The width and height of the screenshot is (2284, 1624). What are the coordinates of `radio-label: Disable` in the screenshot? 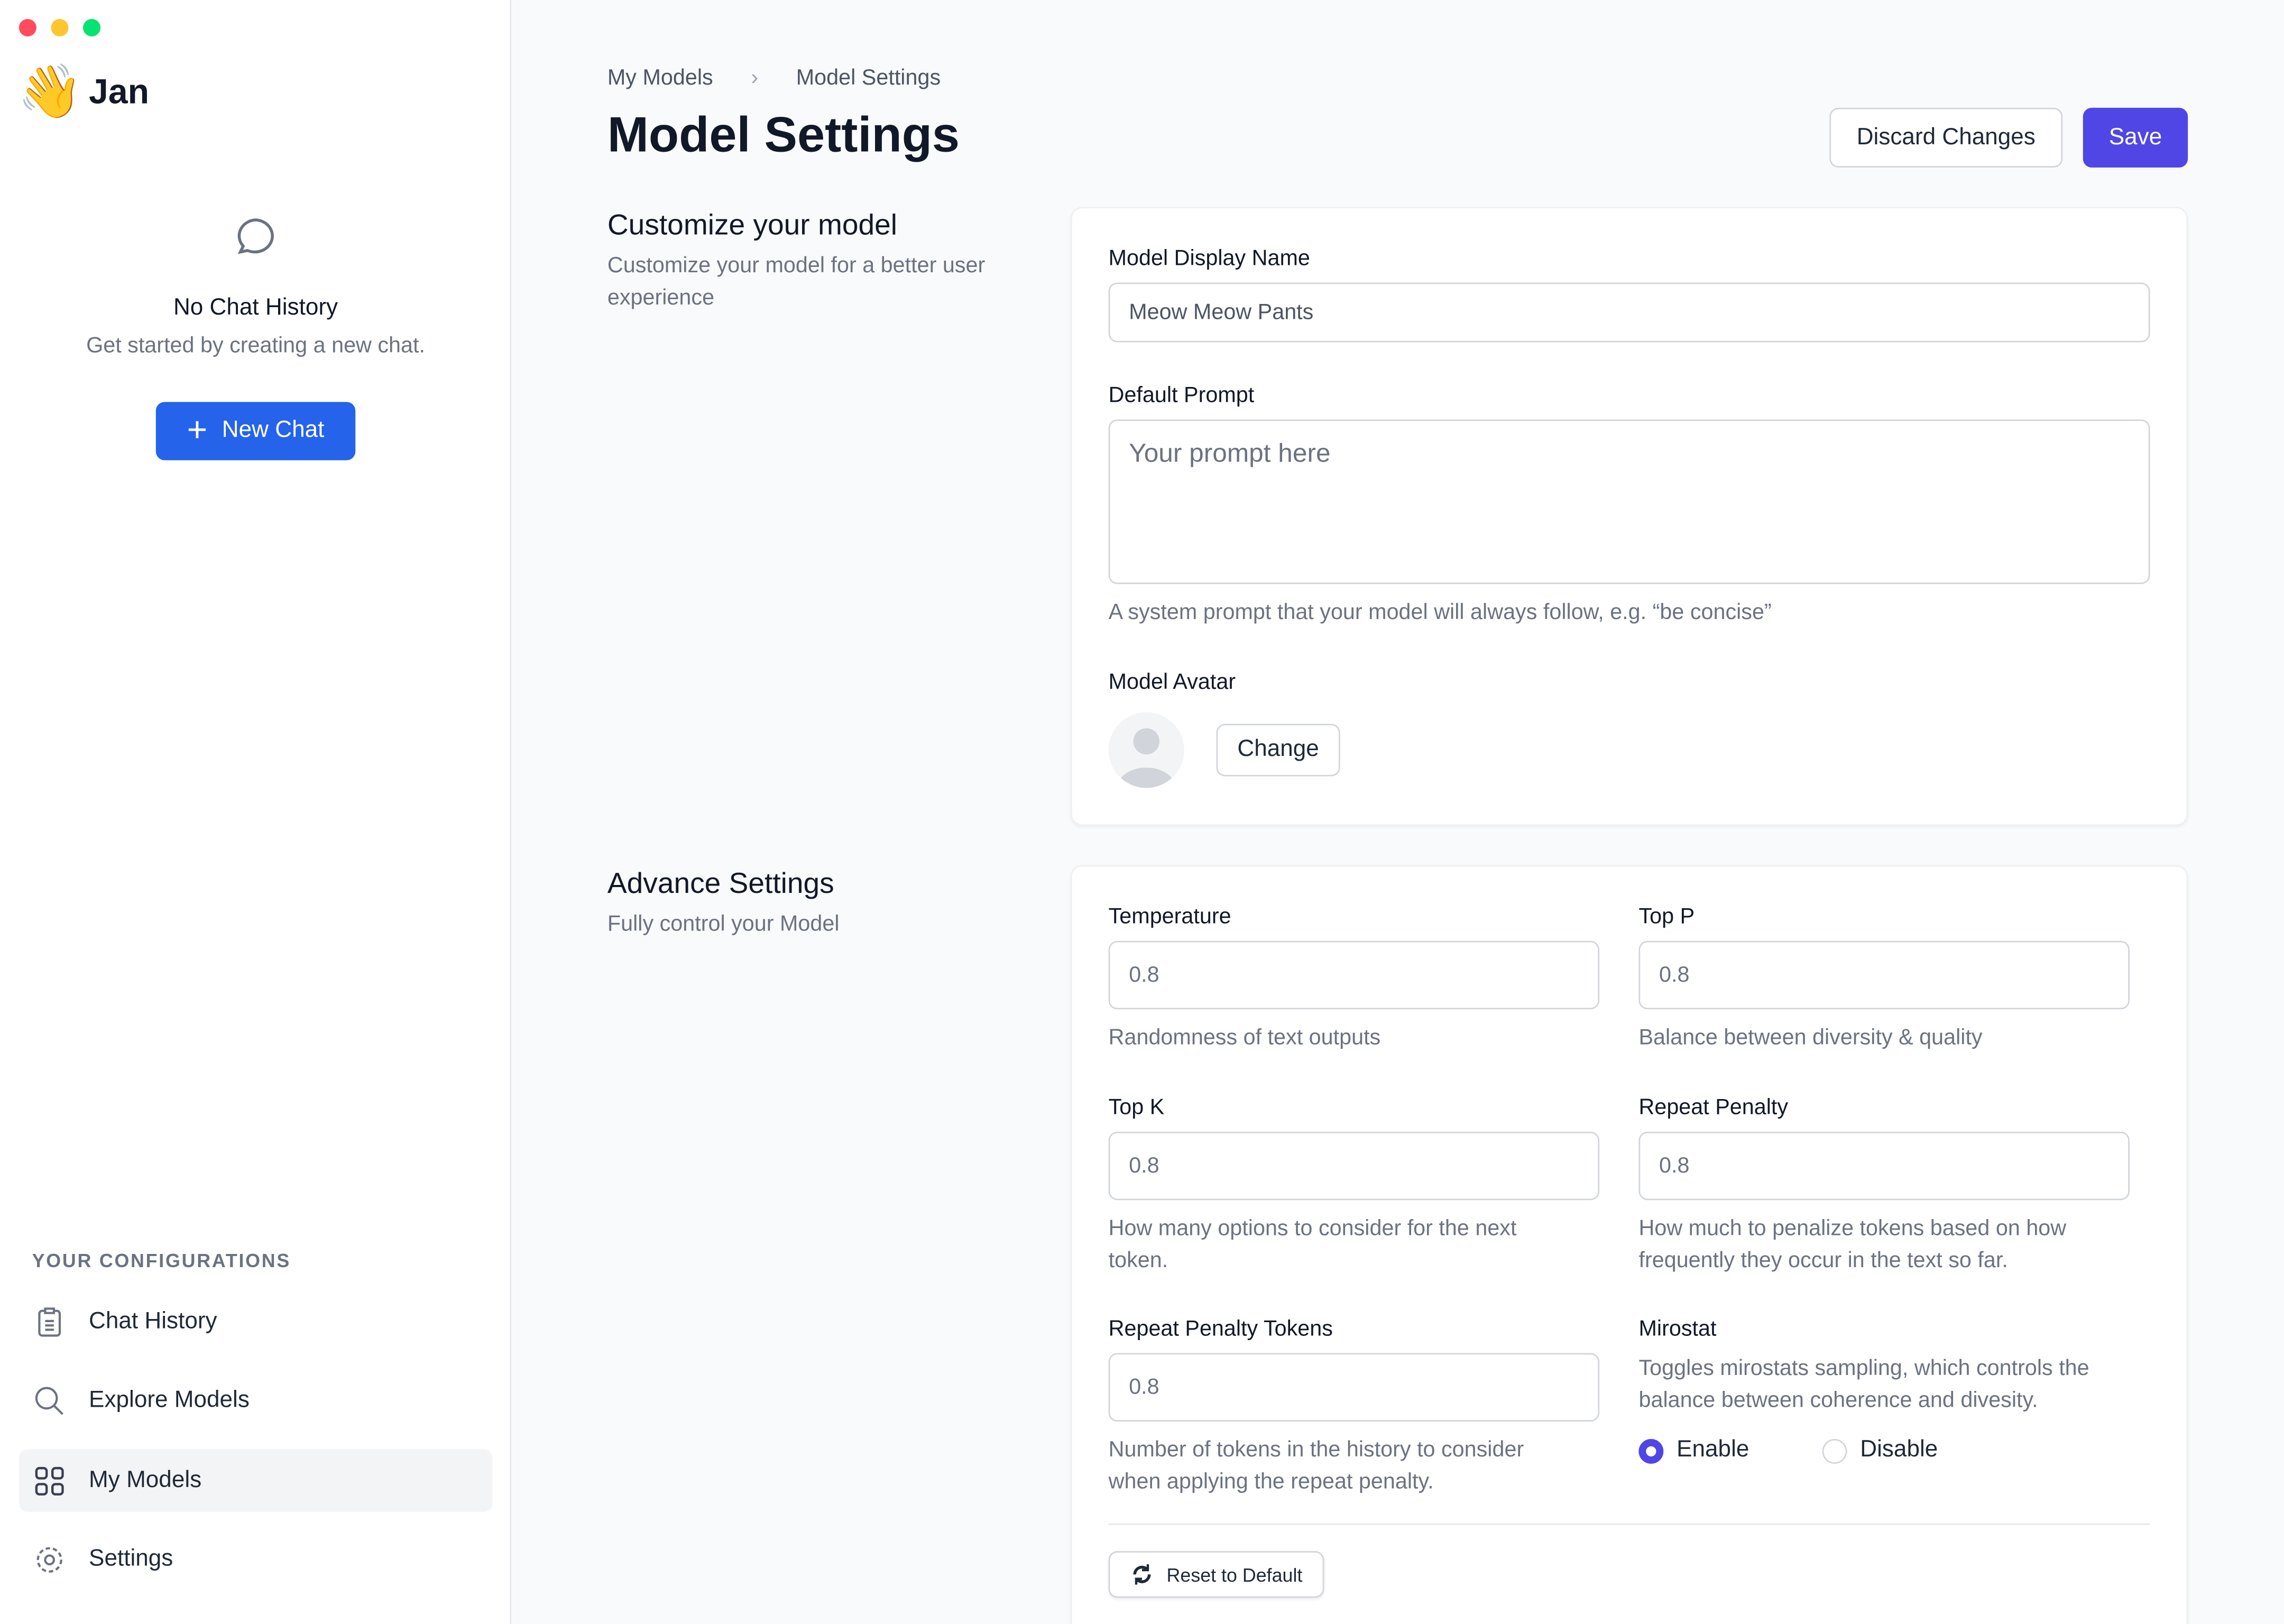 It's located at (1899, 1450).